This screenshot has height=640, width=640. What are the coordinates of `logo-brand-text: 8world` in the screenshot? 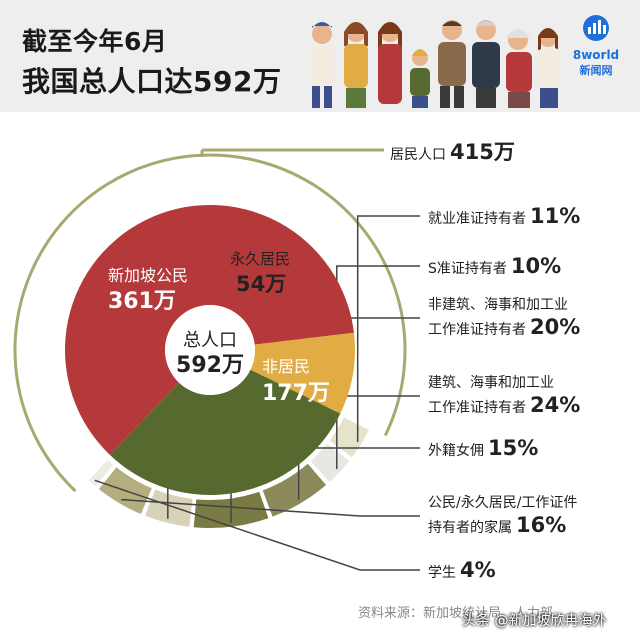 It's located at (596, 55).